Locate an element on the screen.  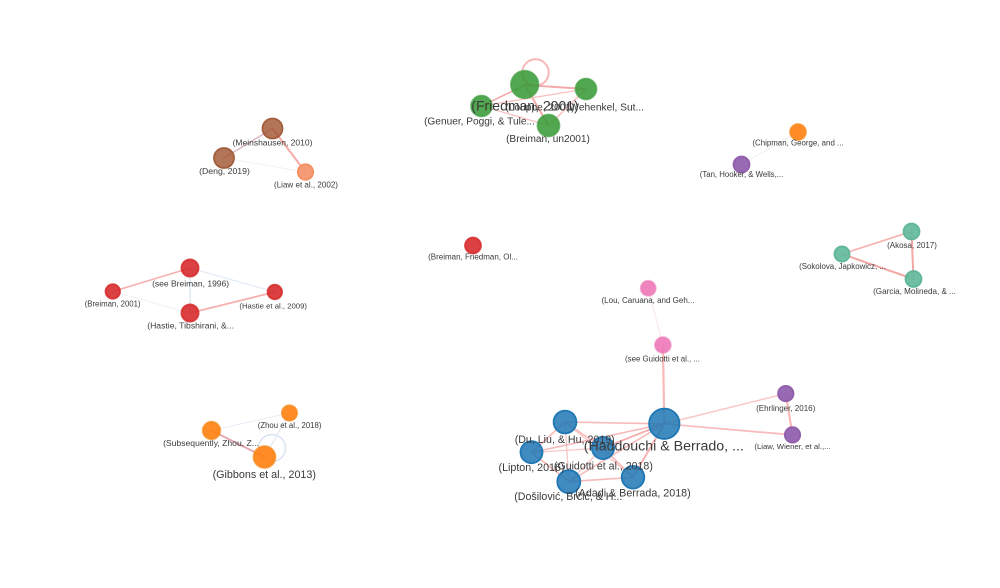
svg-text: (Hastie et al., 2009) is located at coordinates (273, 306).